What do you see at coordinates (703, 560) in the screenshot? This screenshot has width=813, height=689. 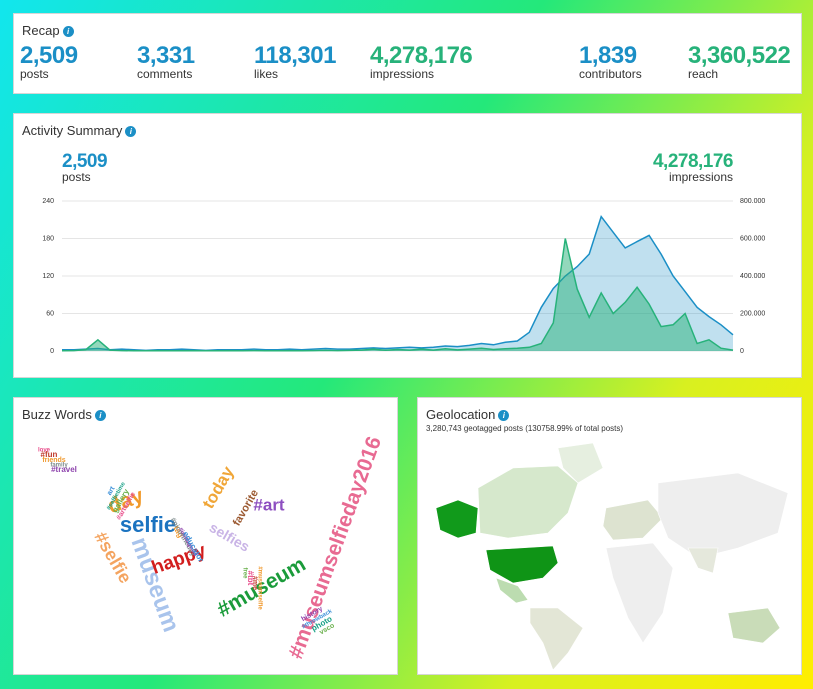 I see `india` at bounding box center [703, 560].